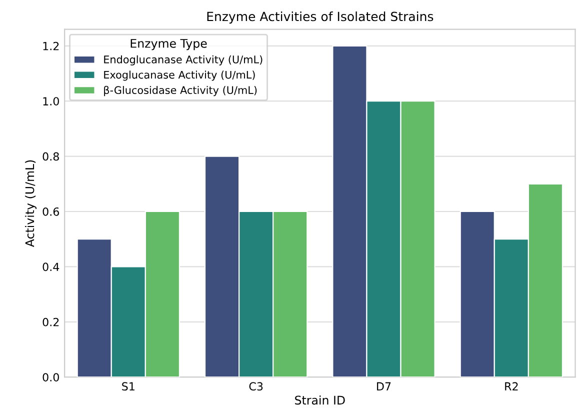  Describe the element at coordinates (320, 18) in the screenshot. I see `chart-title: Enzyme Activities of Isolated Strains` at that location.